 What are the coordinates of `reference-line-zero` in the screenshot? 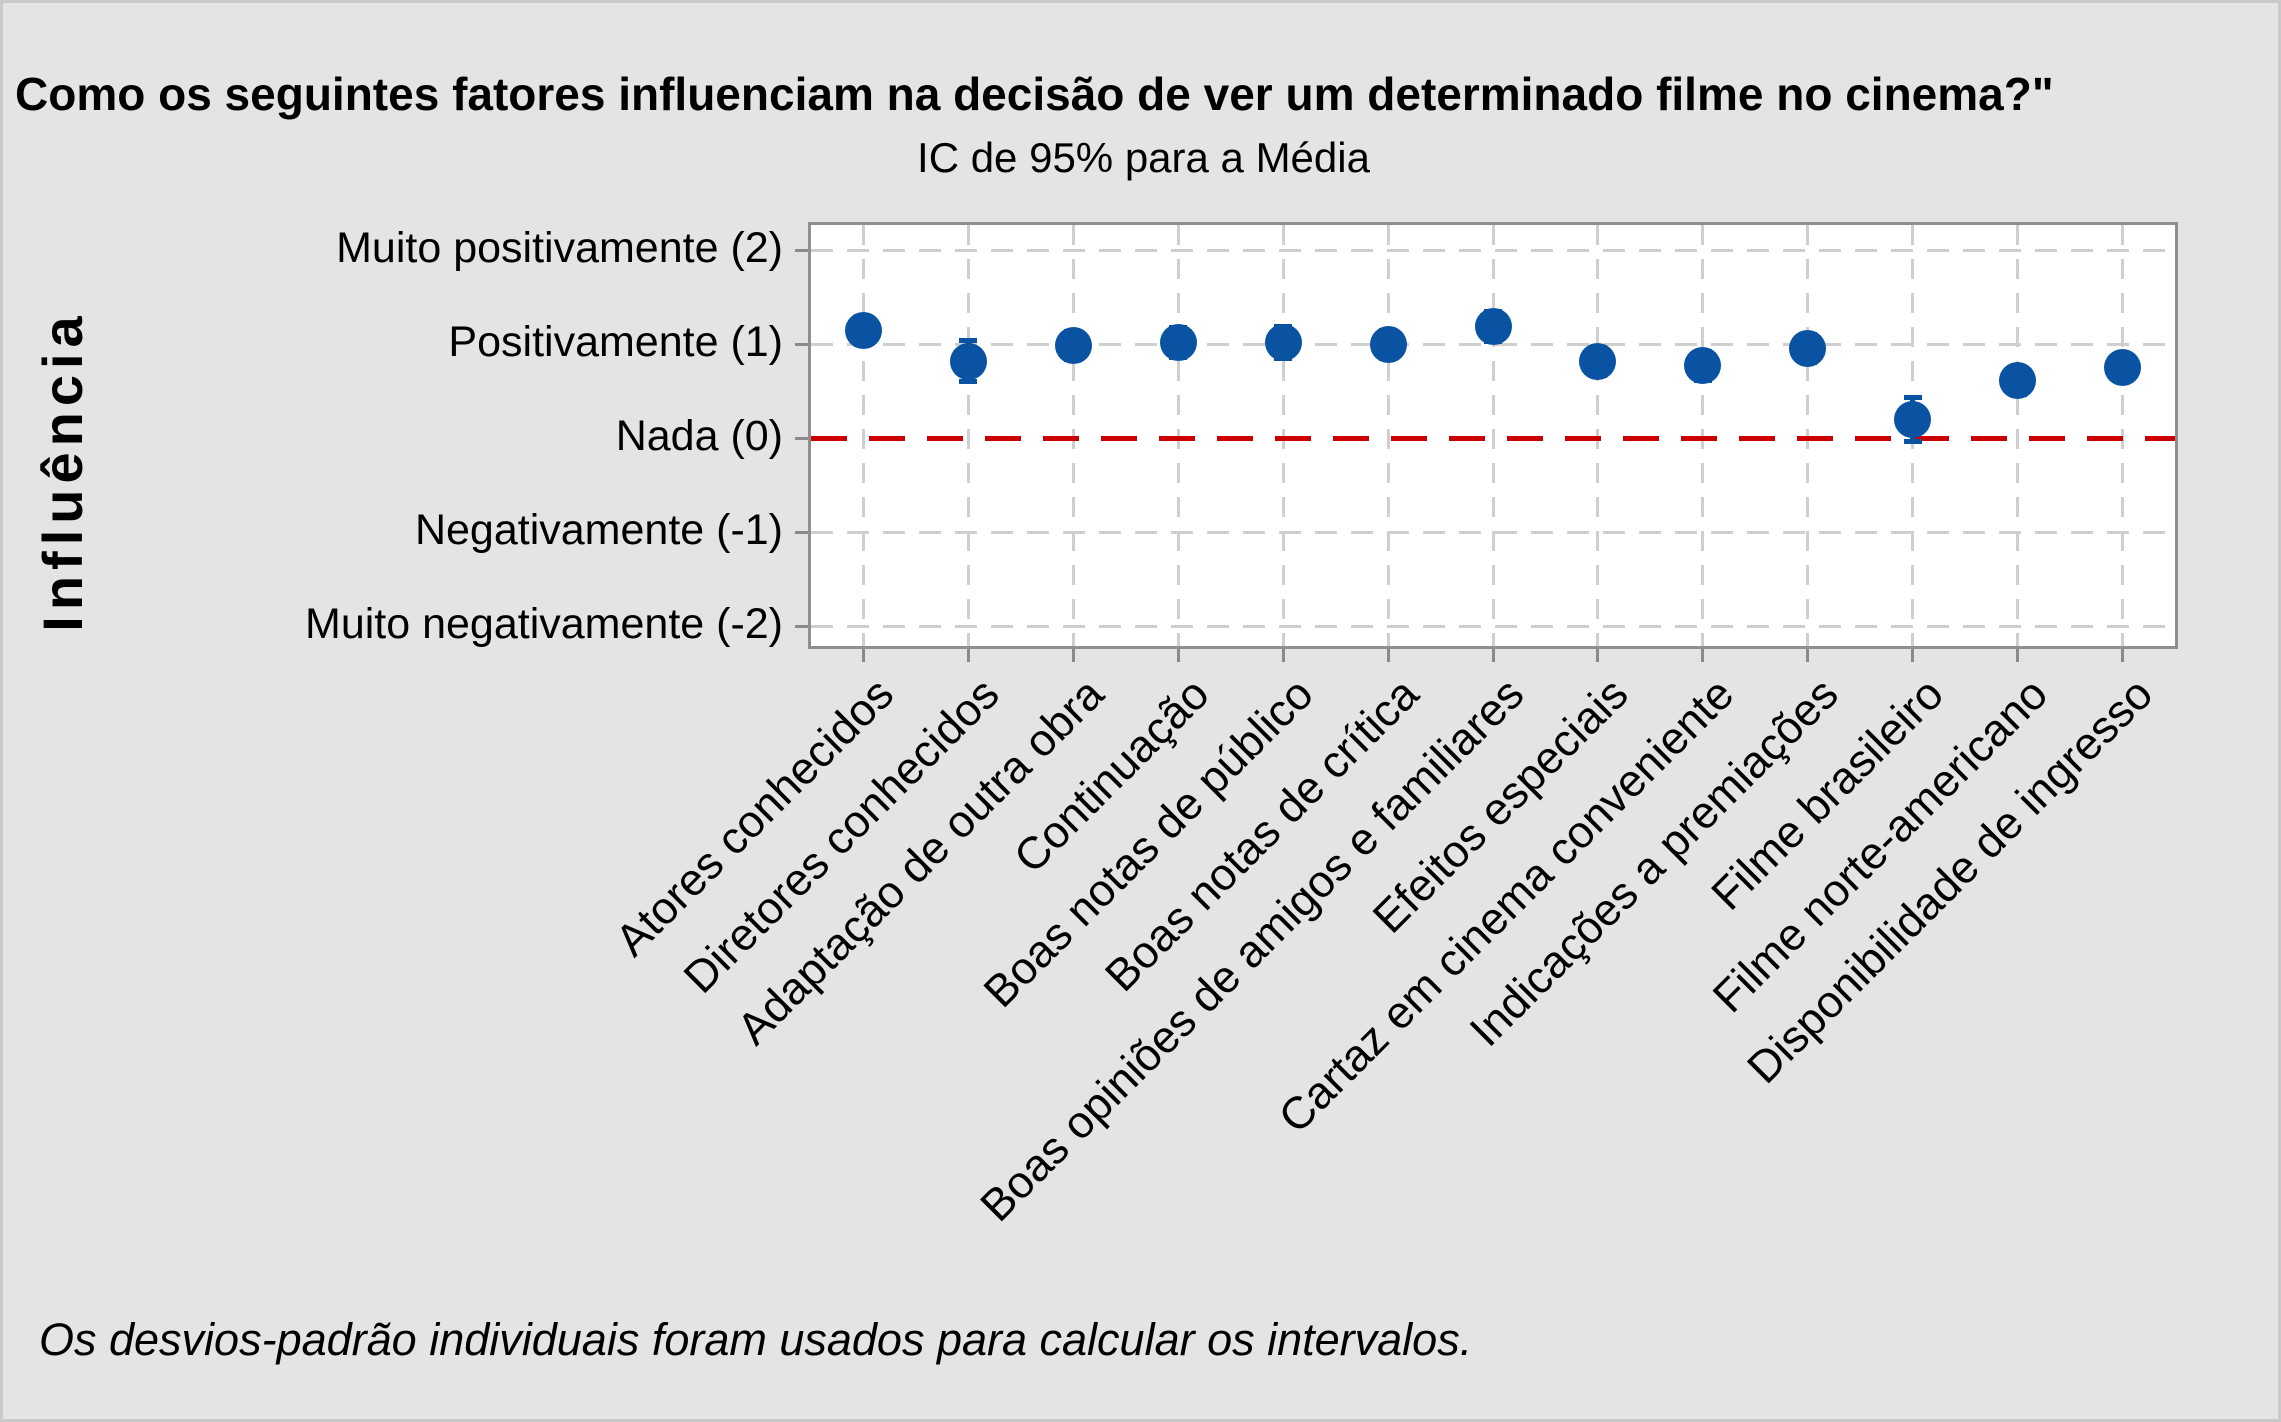 It's located at (1493, 438).